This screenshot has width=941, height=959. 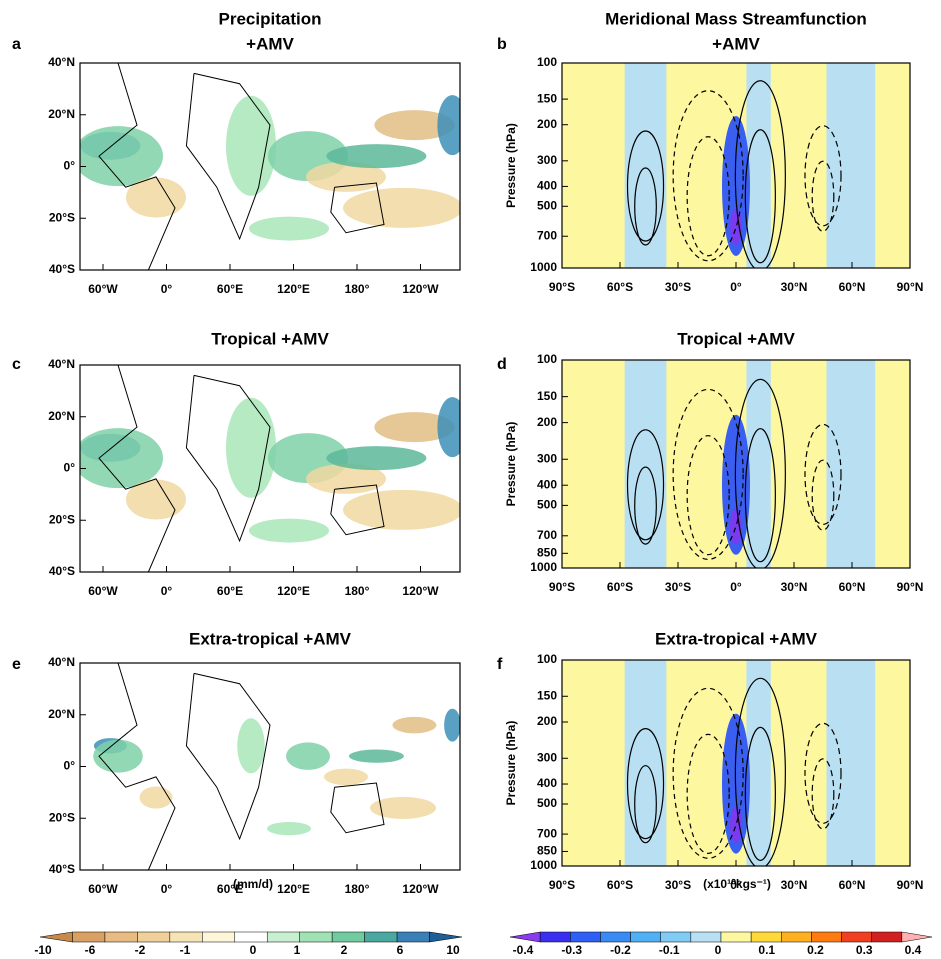 I want to click on colorbar-label: 0.4, so click(x=913, y=950).